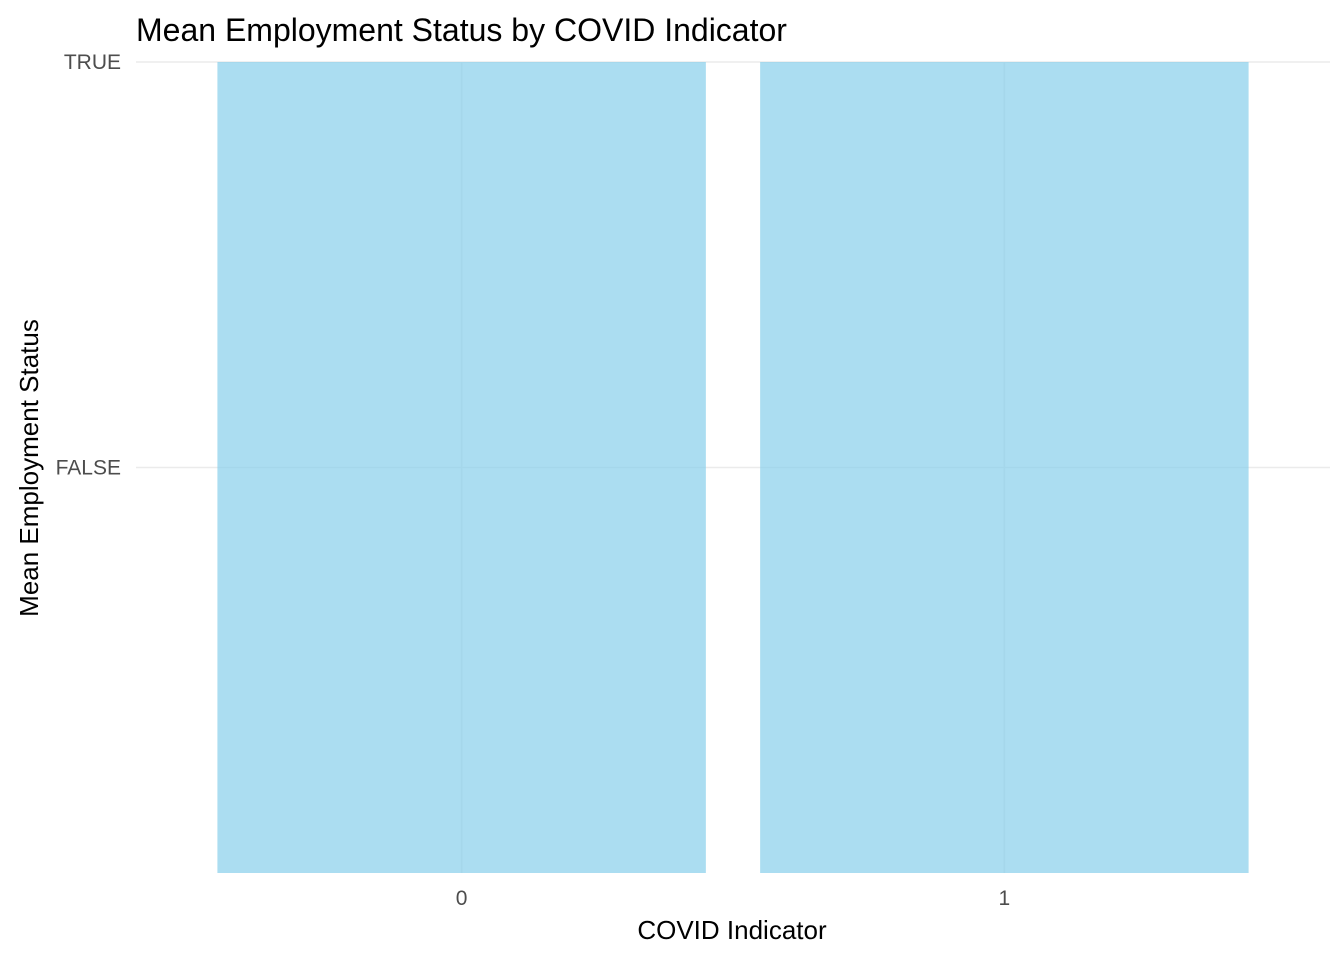 The image size is (1344, 960). Describe the element at coordinates (1005, 898) in the screenshot. I see `x-tick-label: 1` at that location.